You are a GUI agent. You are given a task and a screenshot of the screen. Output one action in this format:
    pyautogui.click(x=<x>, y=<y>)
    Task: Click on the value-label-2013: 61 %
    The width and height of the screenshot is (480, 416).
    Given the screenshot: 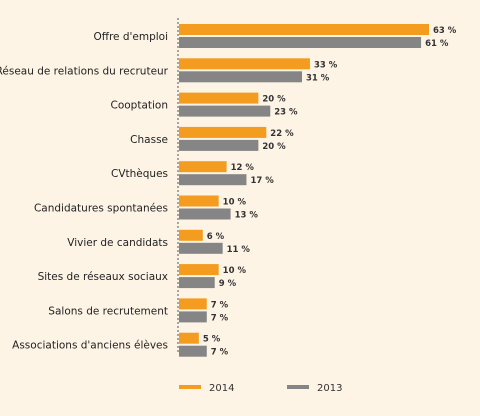 What is the action you would take?
    pyautogui.click(x=437, y=44)
    